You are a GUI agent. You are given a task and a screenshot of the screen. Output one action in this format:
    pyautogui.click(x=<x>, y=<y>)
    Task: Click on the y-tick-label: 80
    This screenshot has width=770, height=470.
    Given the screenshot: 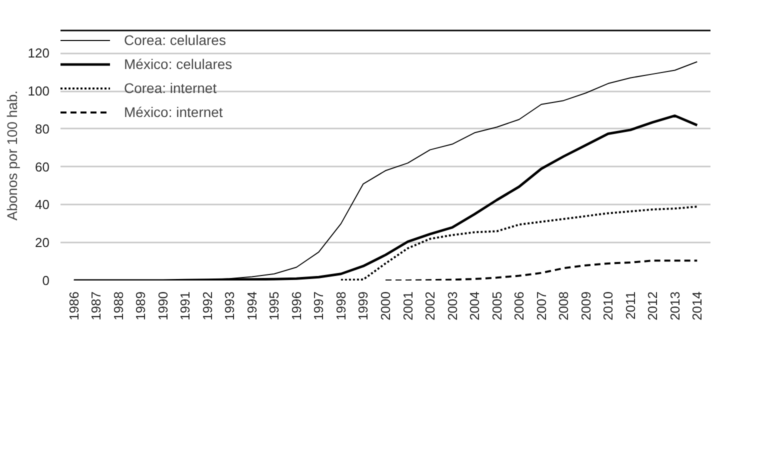 What is the action you would take?
    pyautogui.click(x=42, y=128)
    